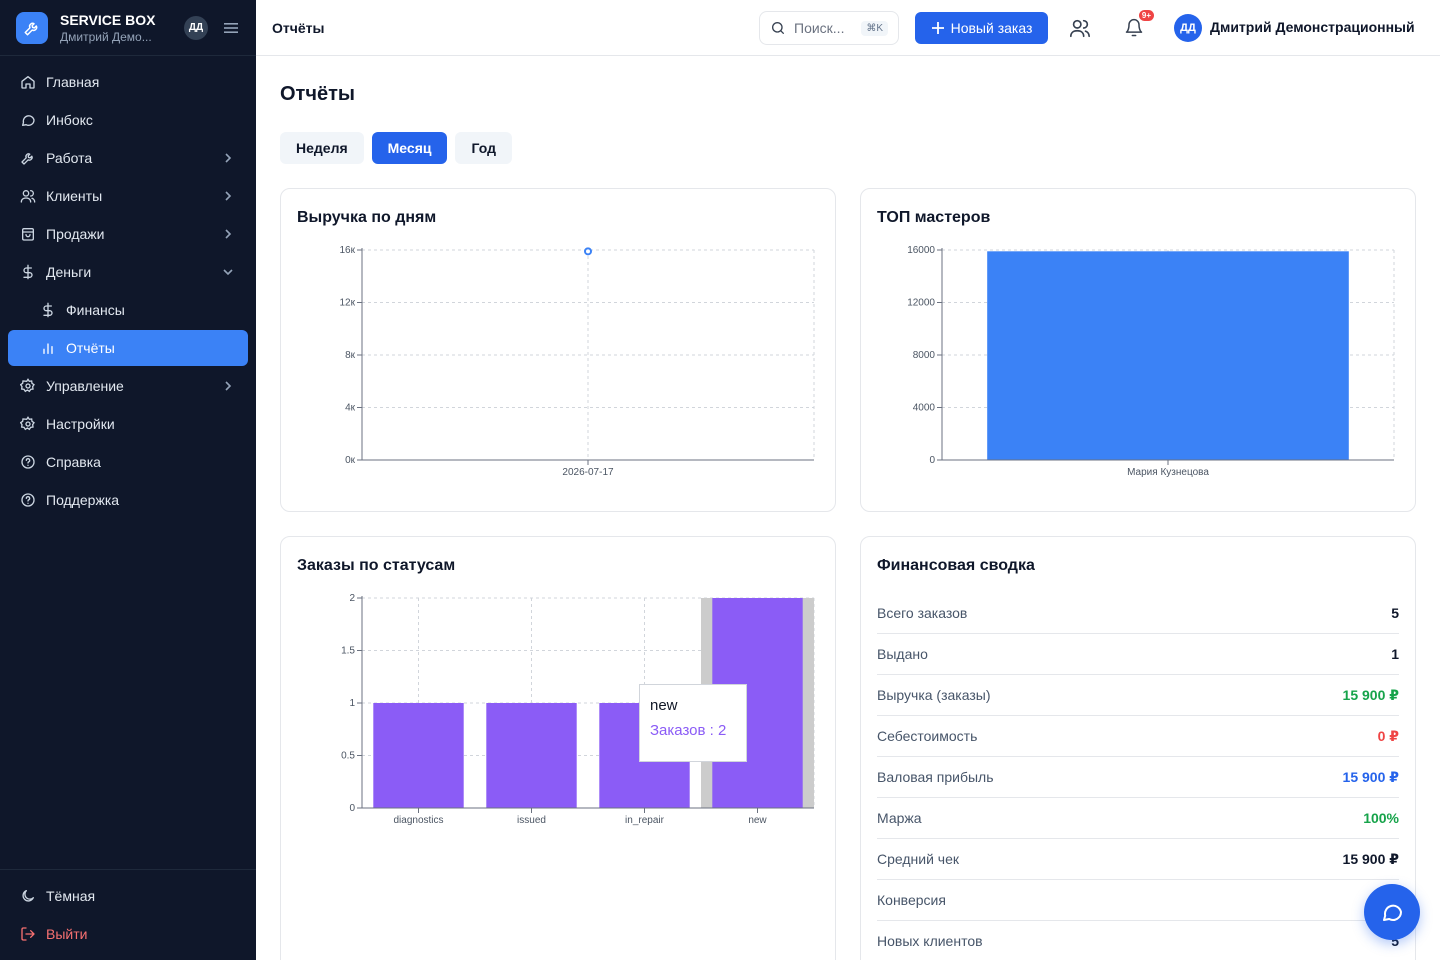 The image size is (1440, 960). Describe the element at coordinates (128, 196) in the screenshot. I see `sidebar-item-clients: Клиенты` at that location.